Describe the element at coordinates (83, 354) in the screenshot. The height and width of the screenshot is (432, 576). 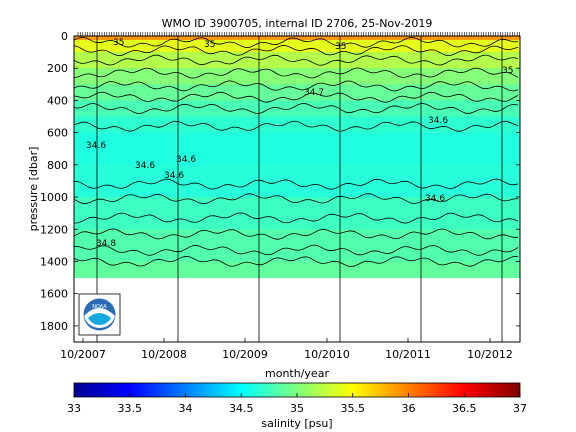
I see `x-tick-label: 10/2007` at that location.